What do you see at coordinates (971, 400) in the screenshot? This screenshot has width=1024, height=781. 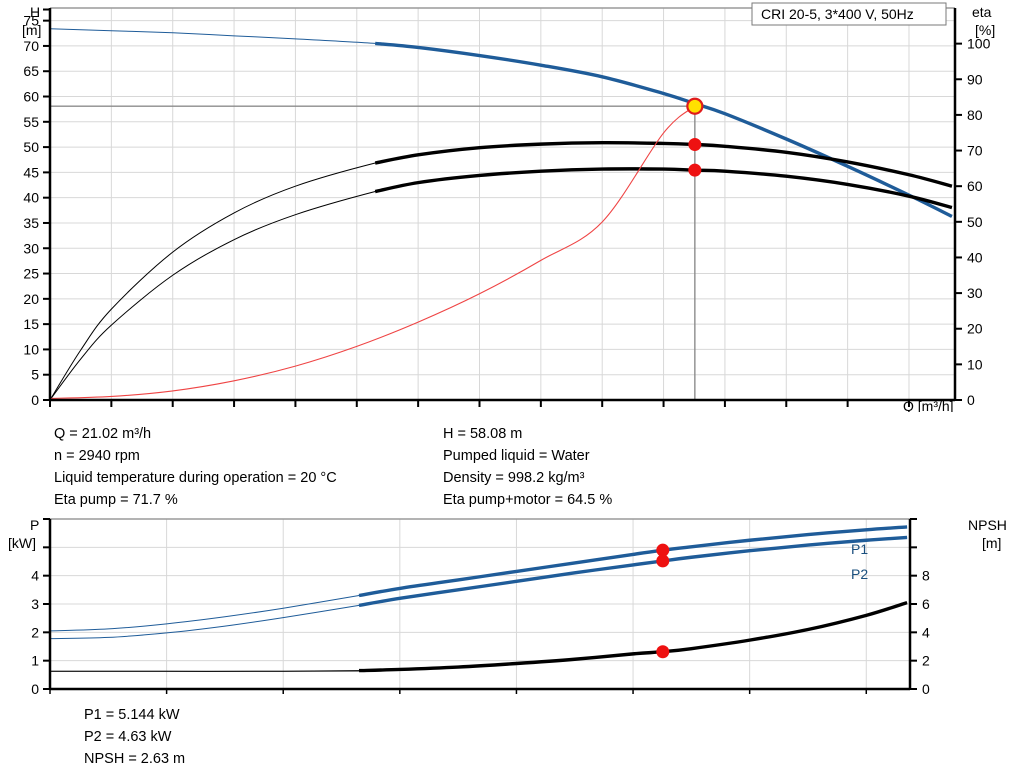 I see `top-right-tick: 0` at bounding box center [971, 400].